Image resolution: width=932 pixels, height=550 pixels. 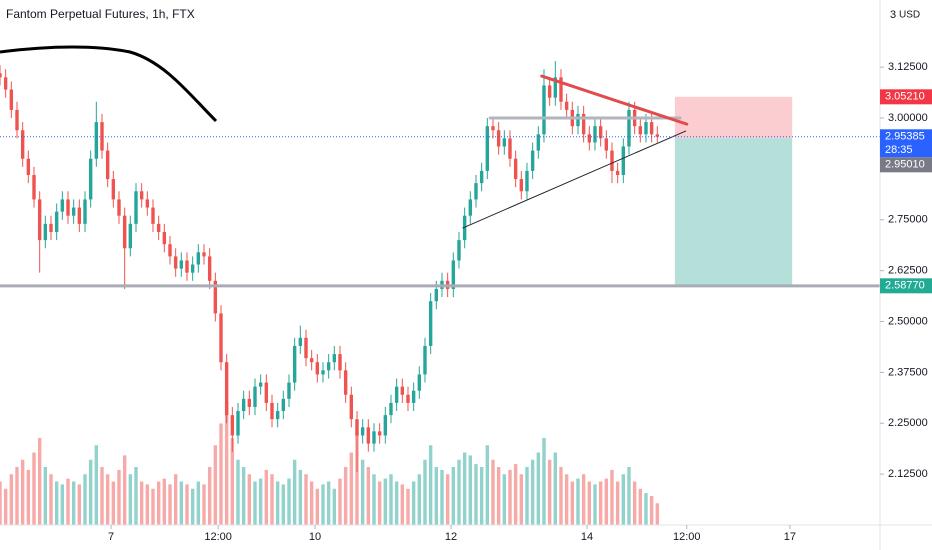 What do you see at coordinates (893, 15) in the screenshot?
I see `scale-label: 3` at bounding box center [893, 15].